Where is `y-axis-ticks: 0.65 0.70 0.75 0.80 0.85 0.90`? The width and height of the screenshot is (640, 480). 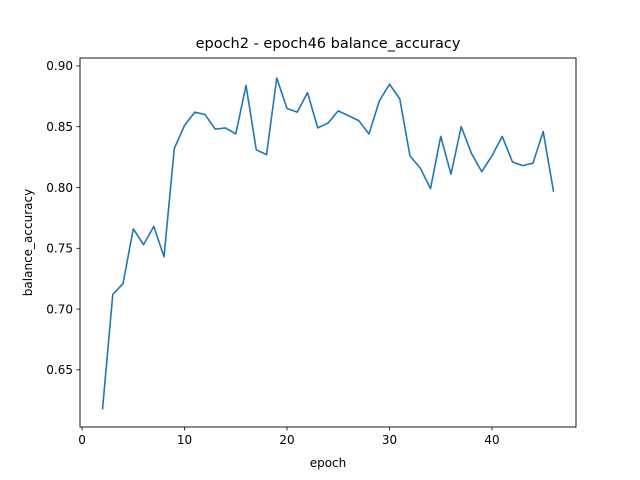 y-axis-ticks: 0.65 0.70 0.75 0.80 0.85 0.90 is located at coordinates (63, 218).